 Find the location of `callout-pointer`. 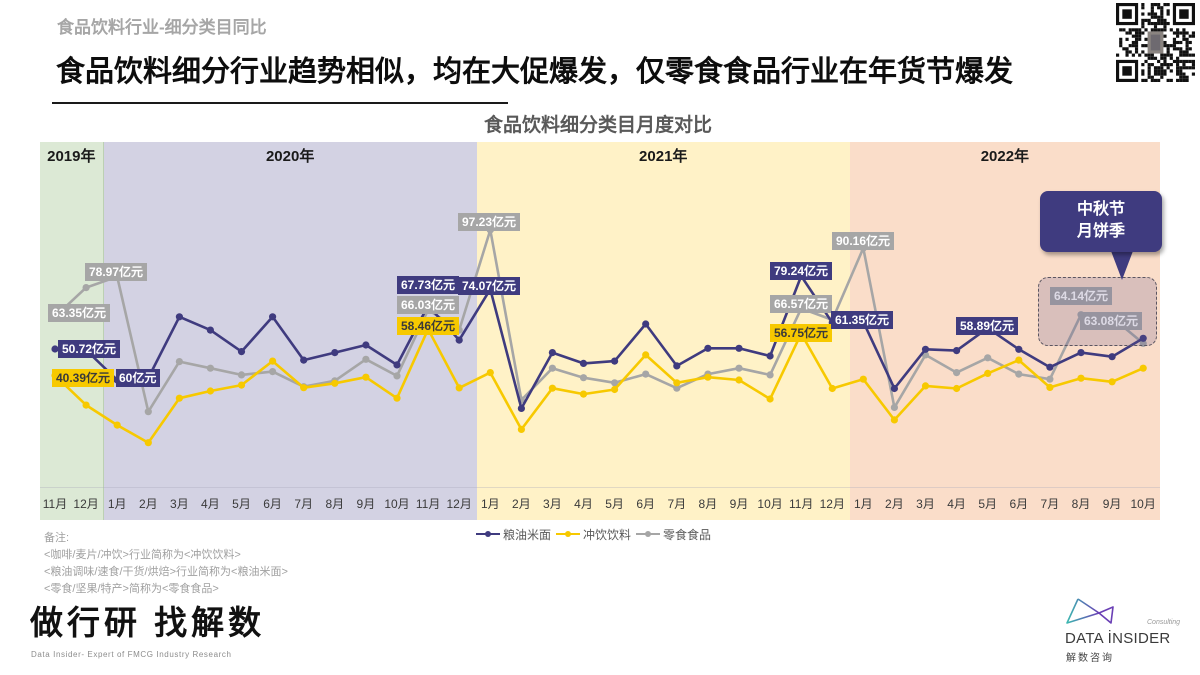

callout-pointer is located at coordinates (1122, 265).